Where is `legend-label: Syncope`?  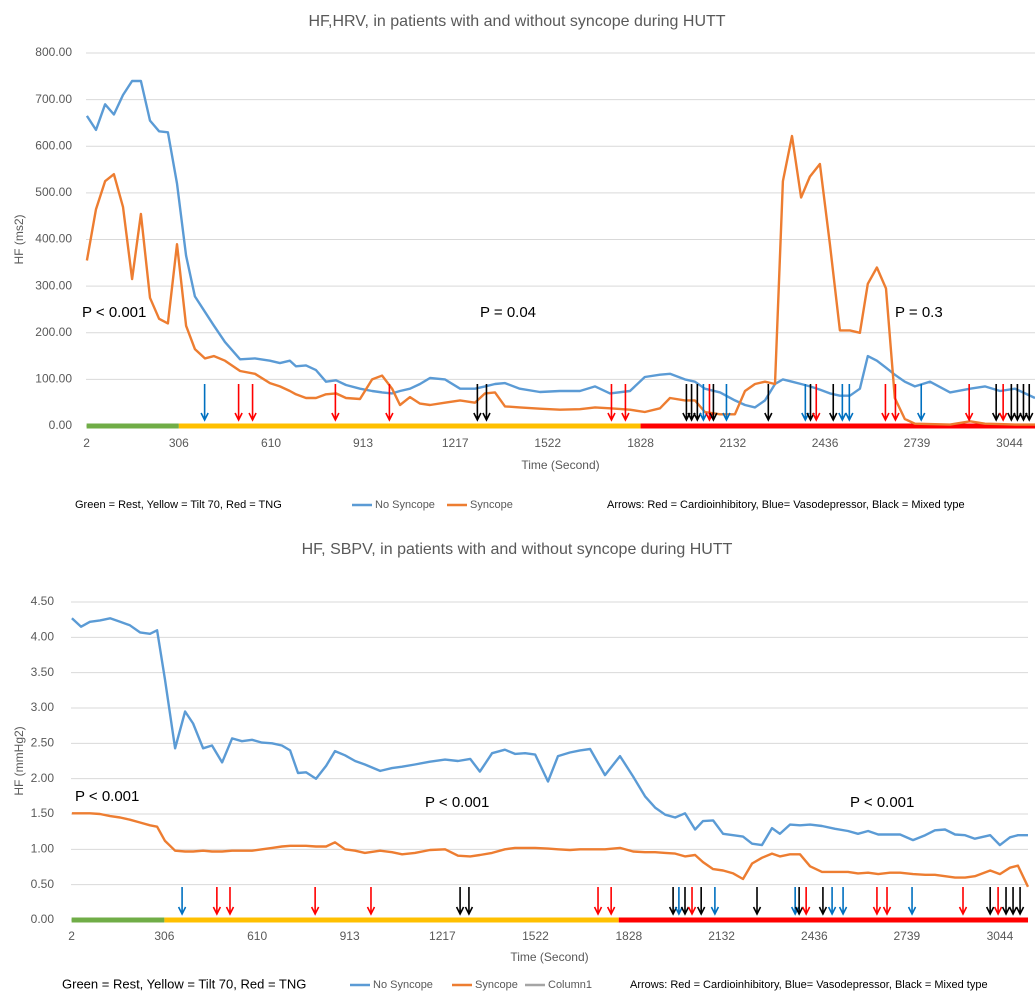
legend-label: Syncope is located at coordinates (496, 985).